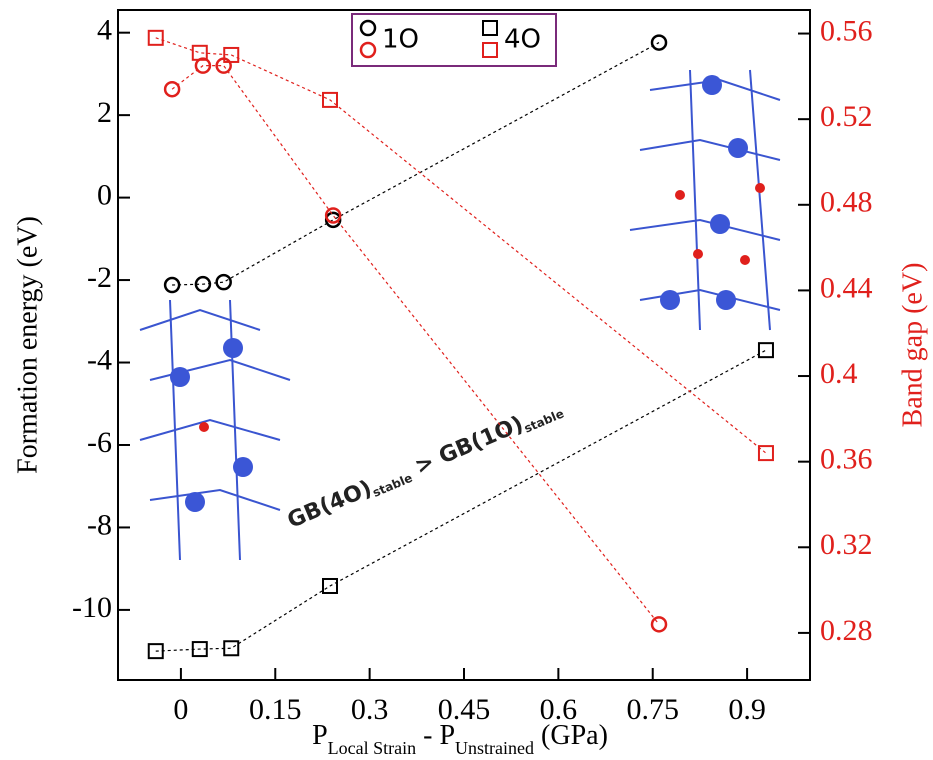 The image size is (933, 760). What do you see at coordinates (104, 30) in the screenshot?
I see `y-tick-label: 4` at bounding box center [104, 30].